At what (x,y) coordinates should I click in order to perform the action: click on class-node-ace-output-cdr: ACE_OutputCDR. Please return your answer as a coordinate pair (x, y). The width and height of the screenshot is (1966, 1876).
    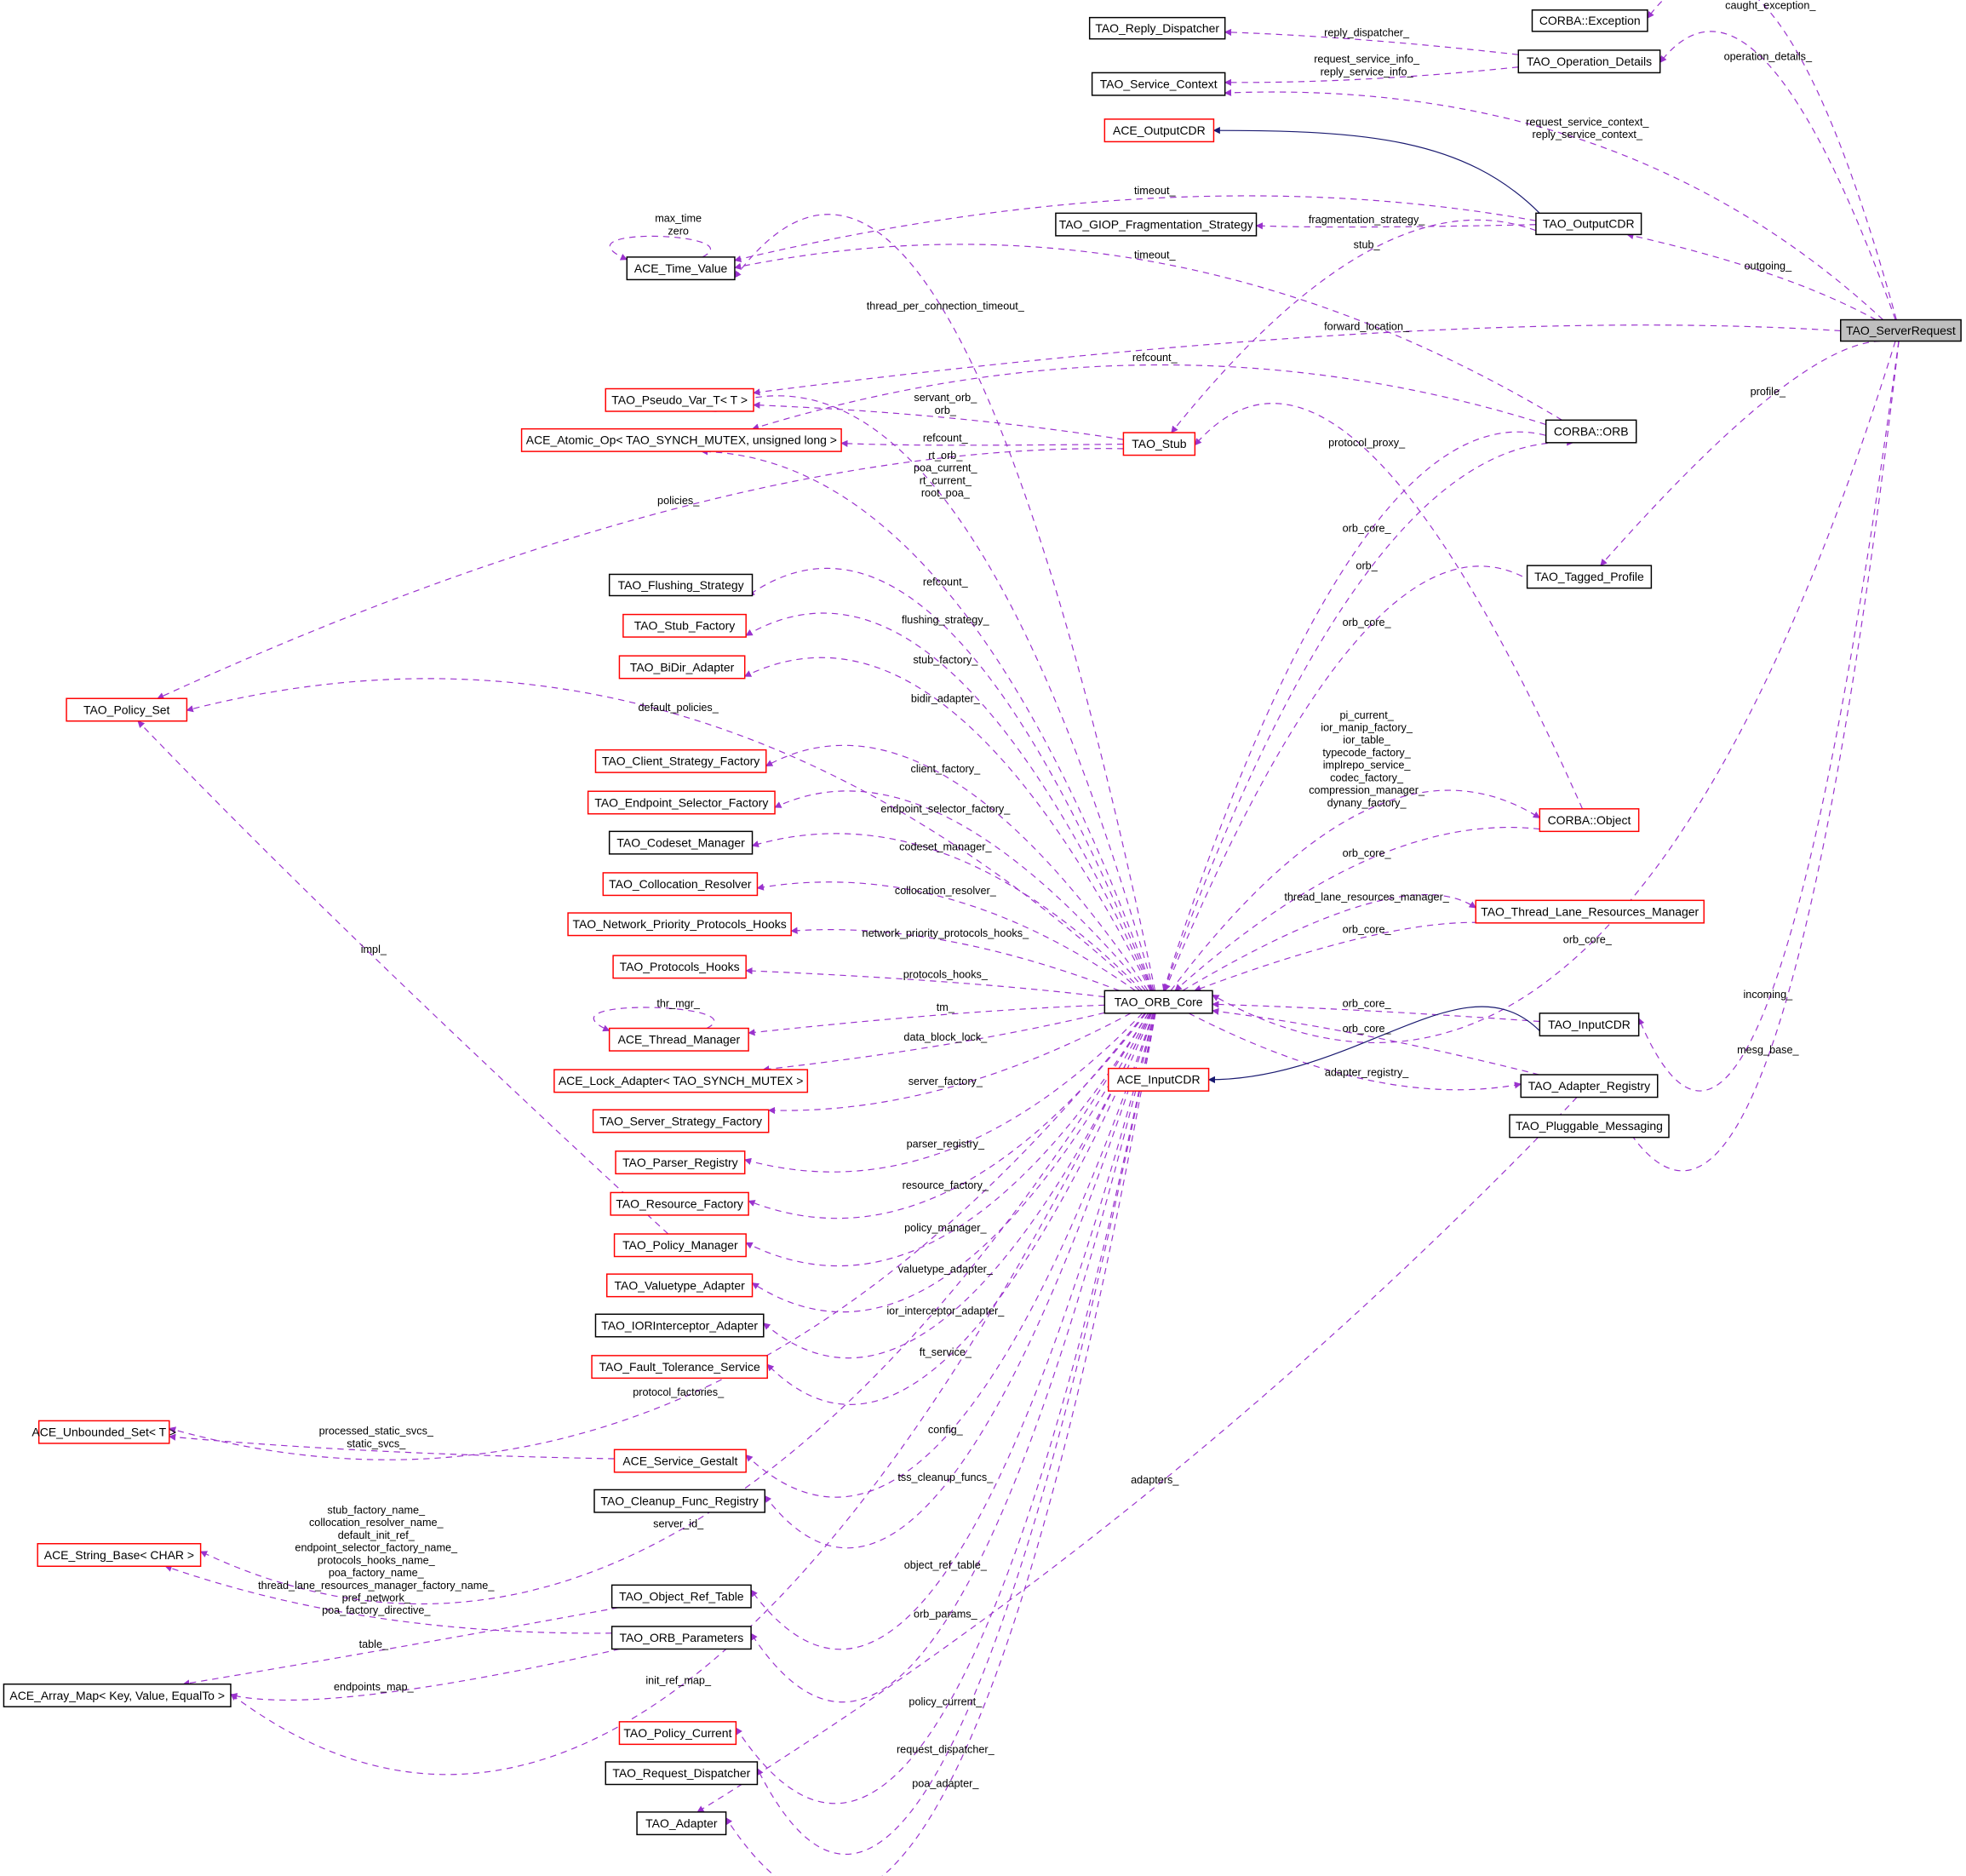
    Looking at the image, I should click on (1159, 130).